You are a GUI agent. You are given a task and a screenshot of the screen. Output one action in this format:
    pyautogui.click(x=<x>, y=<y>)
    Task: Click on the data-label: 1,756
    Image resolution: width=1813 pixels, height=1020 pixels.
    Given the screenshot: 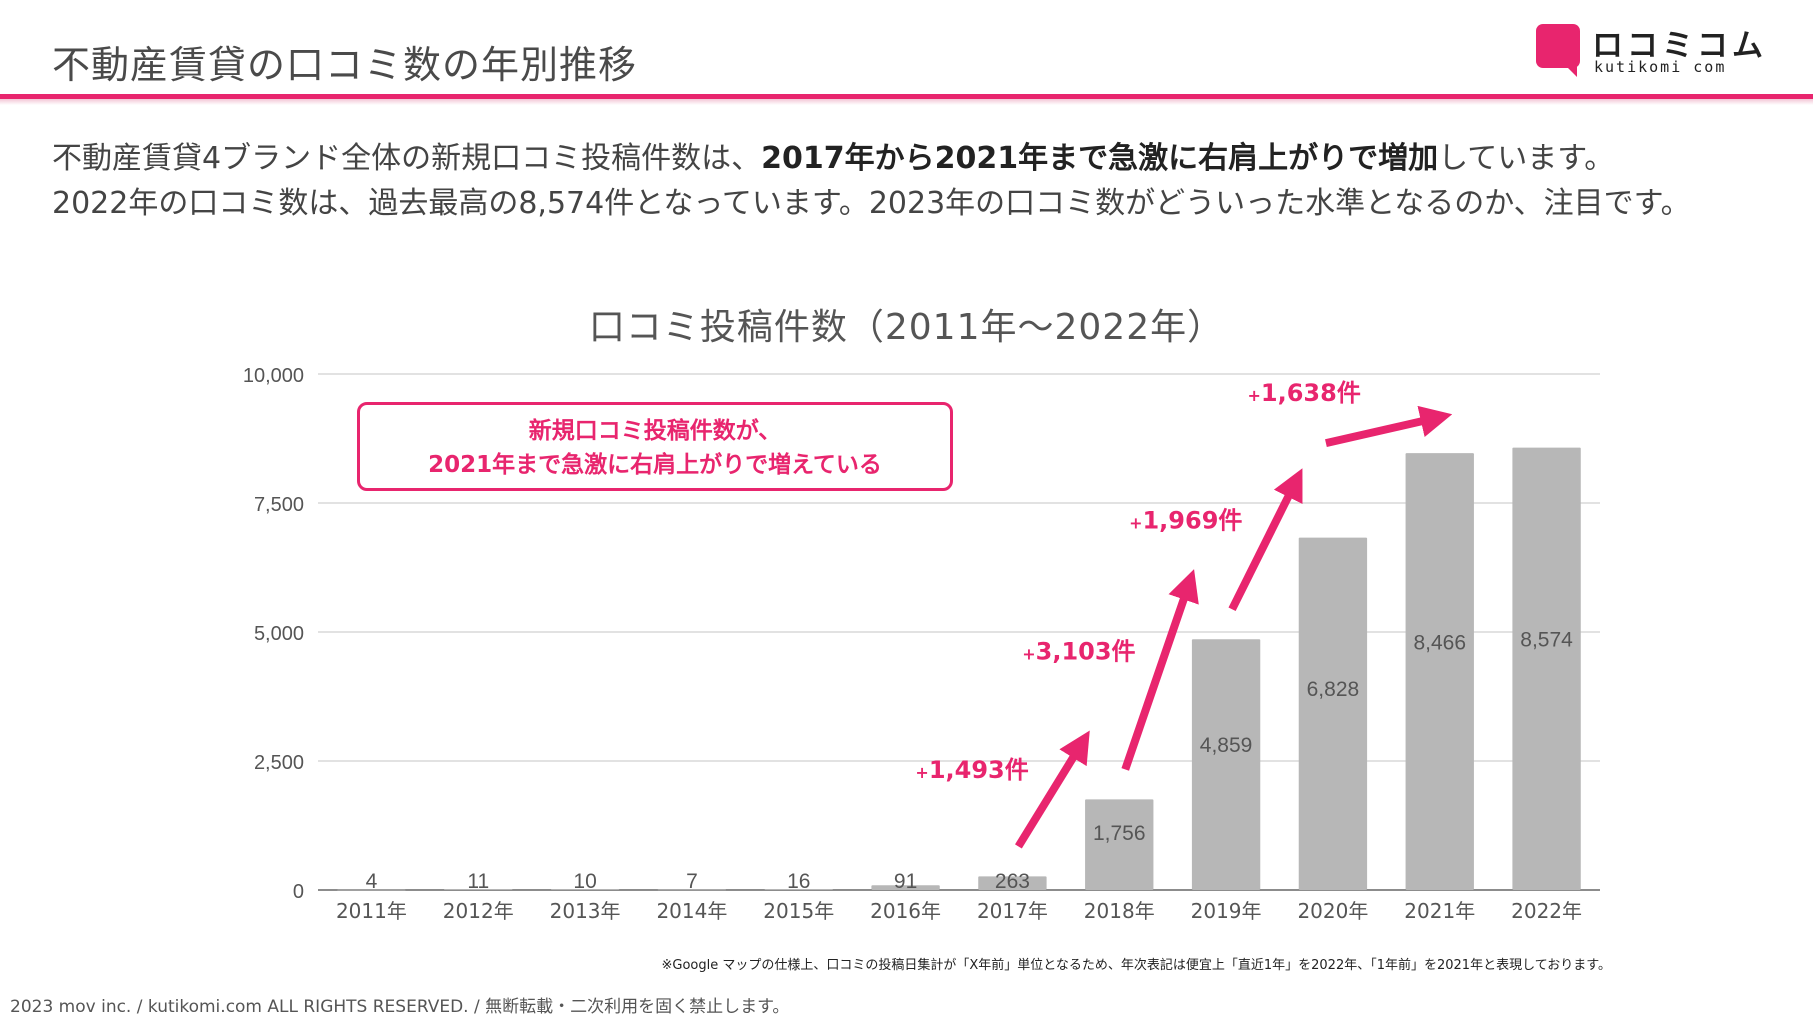 What is the action you would take?
    pyautogui.click(x=1119, y=833)
    